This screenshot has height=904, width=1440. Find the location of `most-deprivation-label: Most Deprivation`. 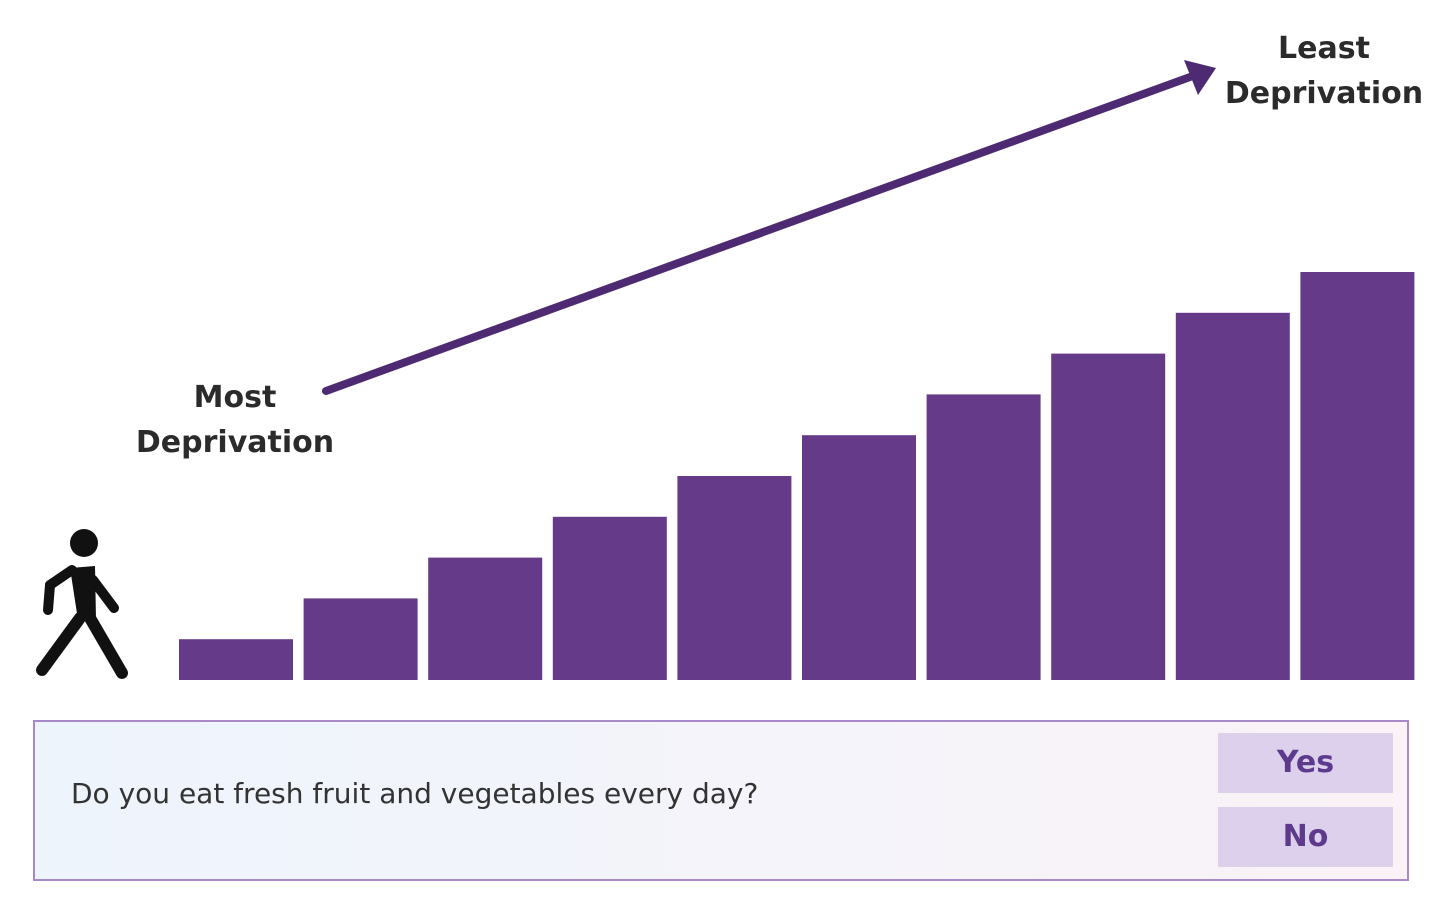

most-deprivation-label: Most Deprivation is located at coordinates (235, 420).